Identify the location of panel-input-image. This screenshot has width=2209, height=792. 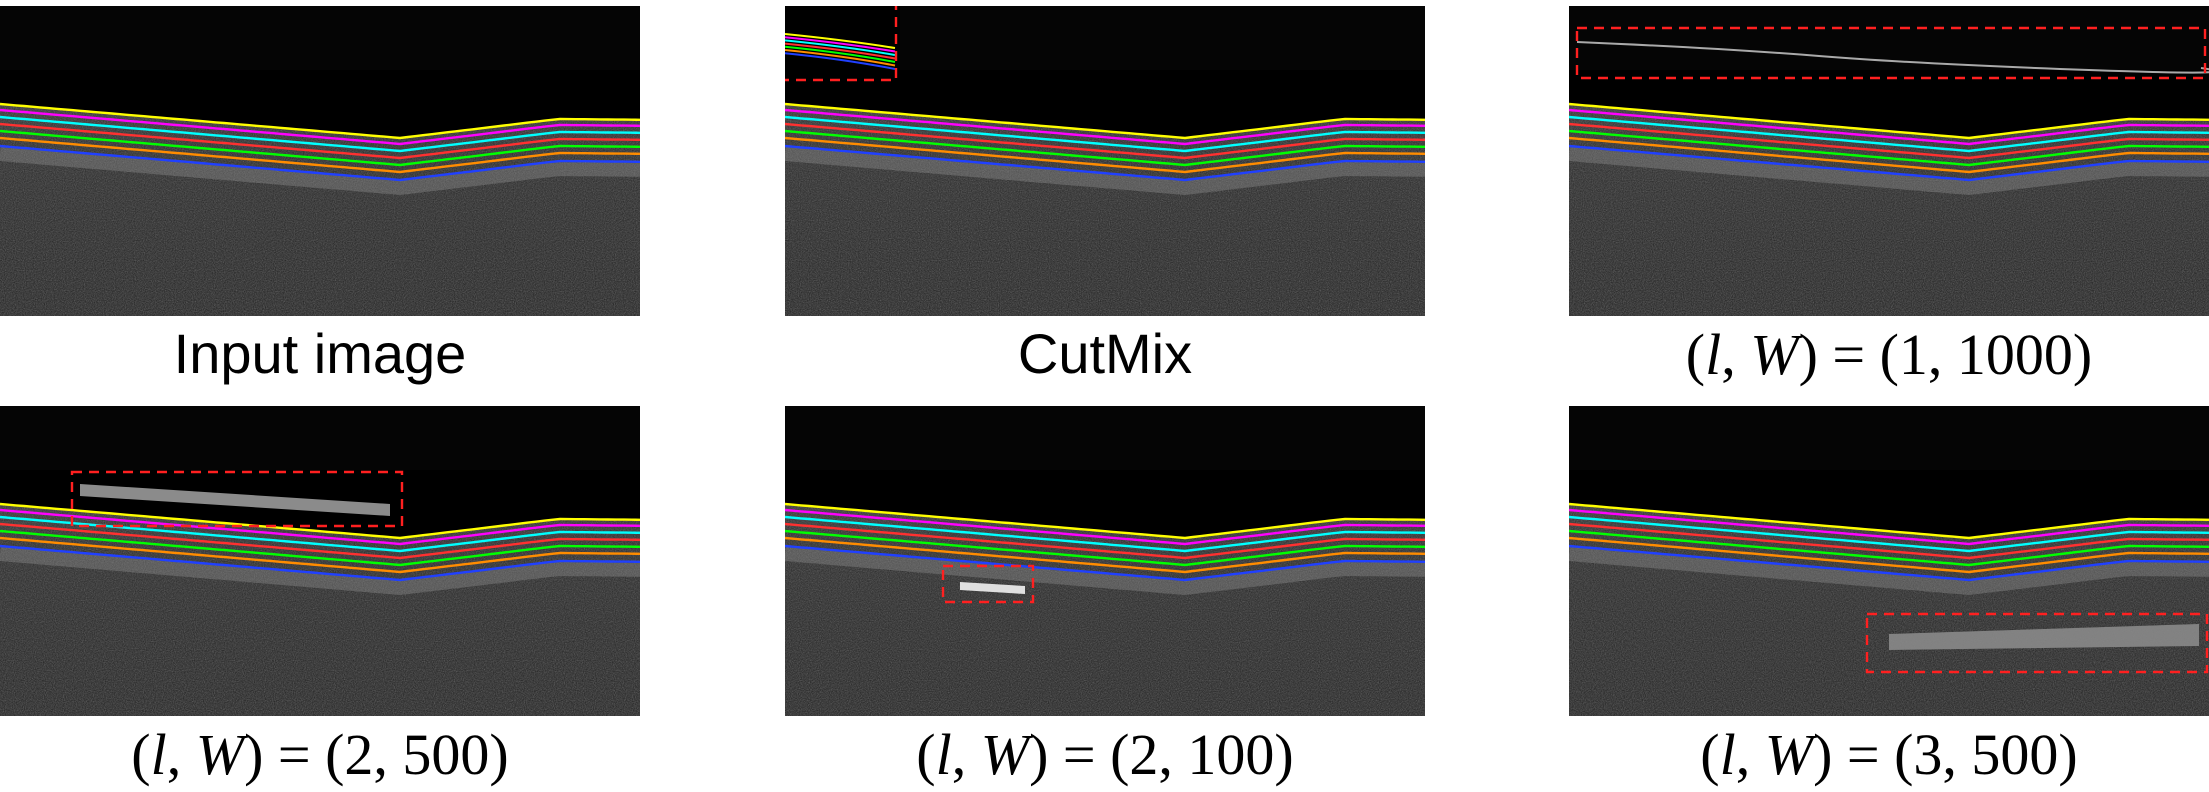
(320, 161).